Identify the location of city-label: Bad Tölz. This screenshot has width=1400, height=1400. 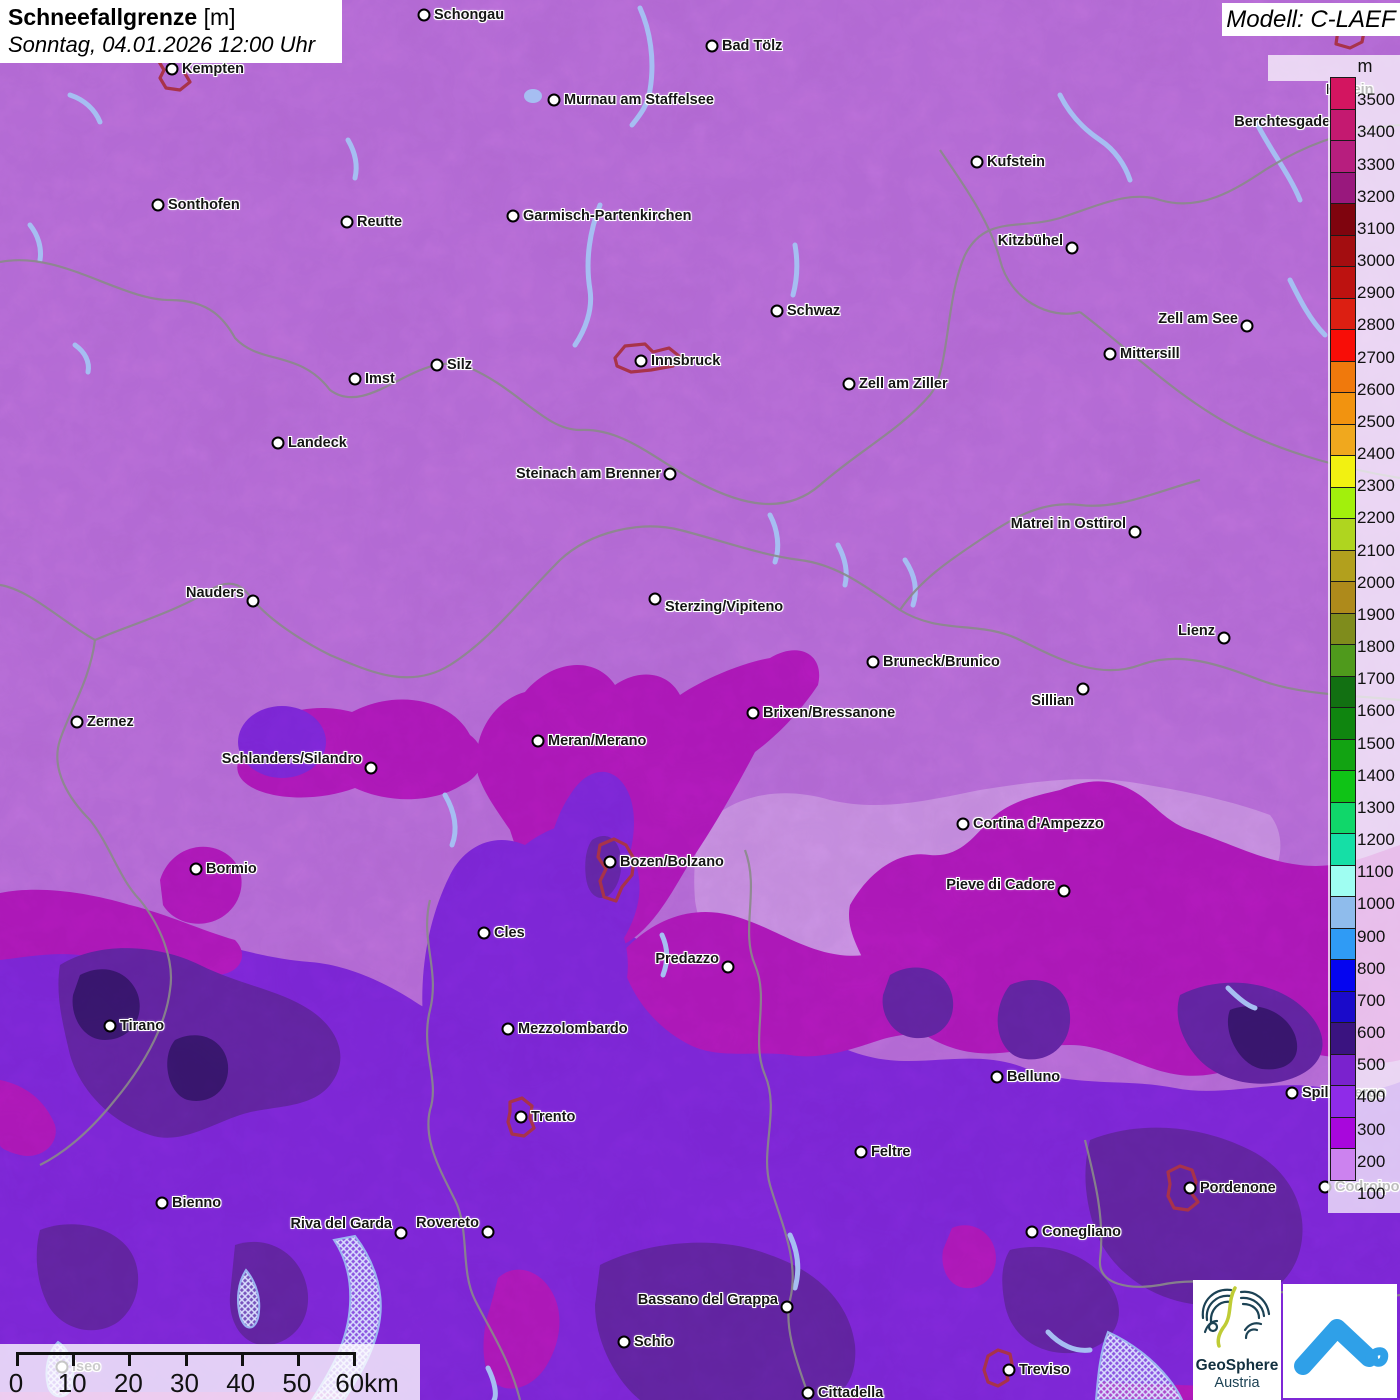
(752, 46).